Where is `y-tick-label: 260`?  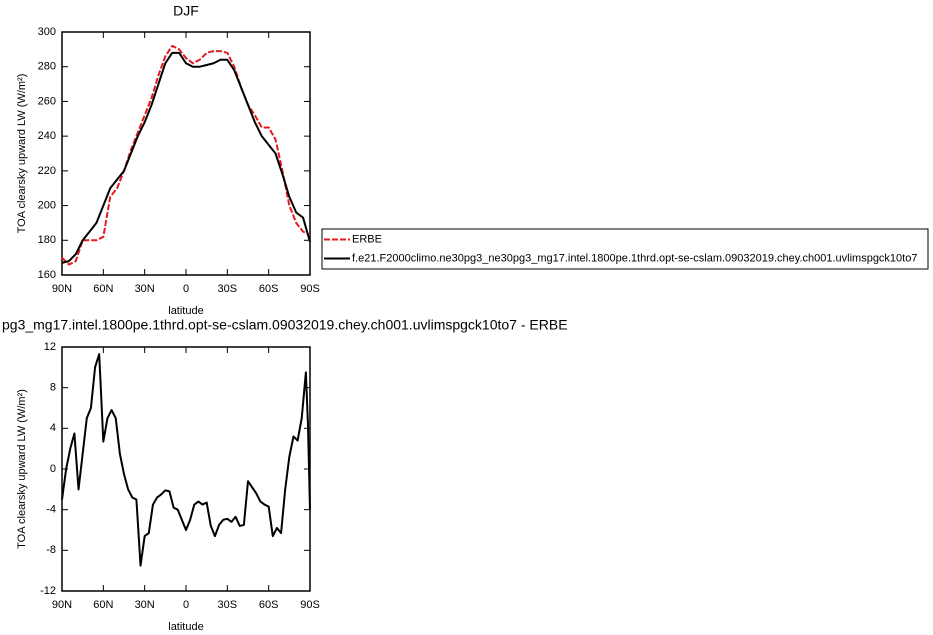 y-tick-label: 260 is located at coordinates (47, 101).